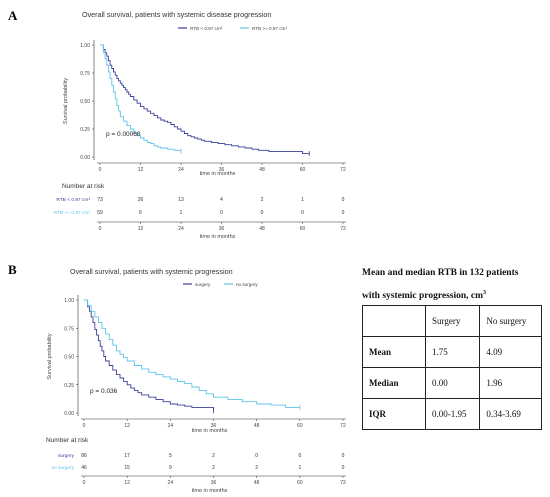 The height and width of the screenshot is (497, 550). Describe the element at coordinates (510, 321) in the screenshot. I see `table-header-cell: No surgery` at that location.